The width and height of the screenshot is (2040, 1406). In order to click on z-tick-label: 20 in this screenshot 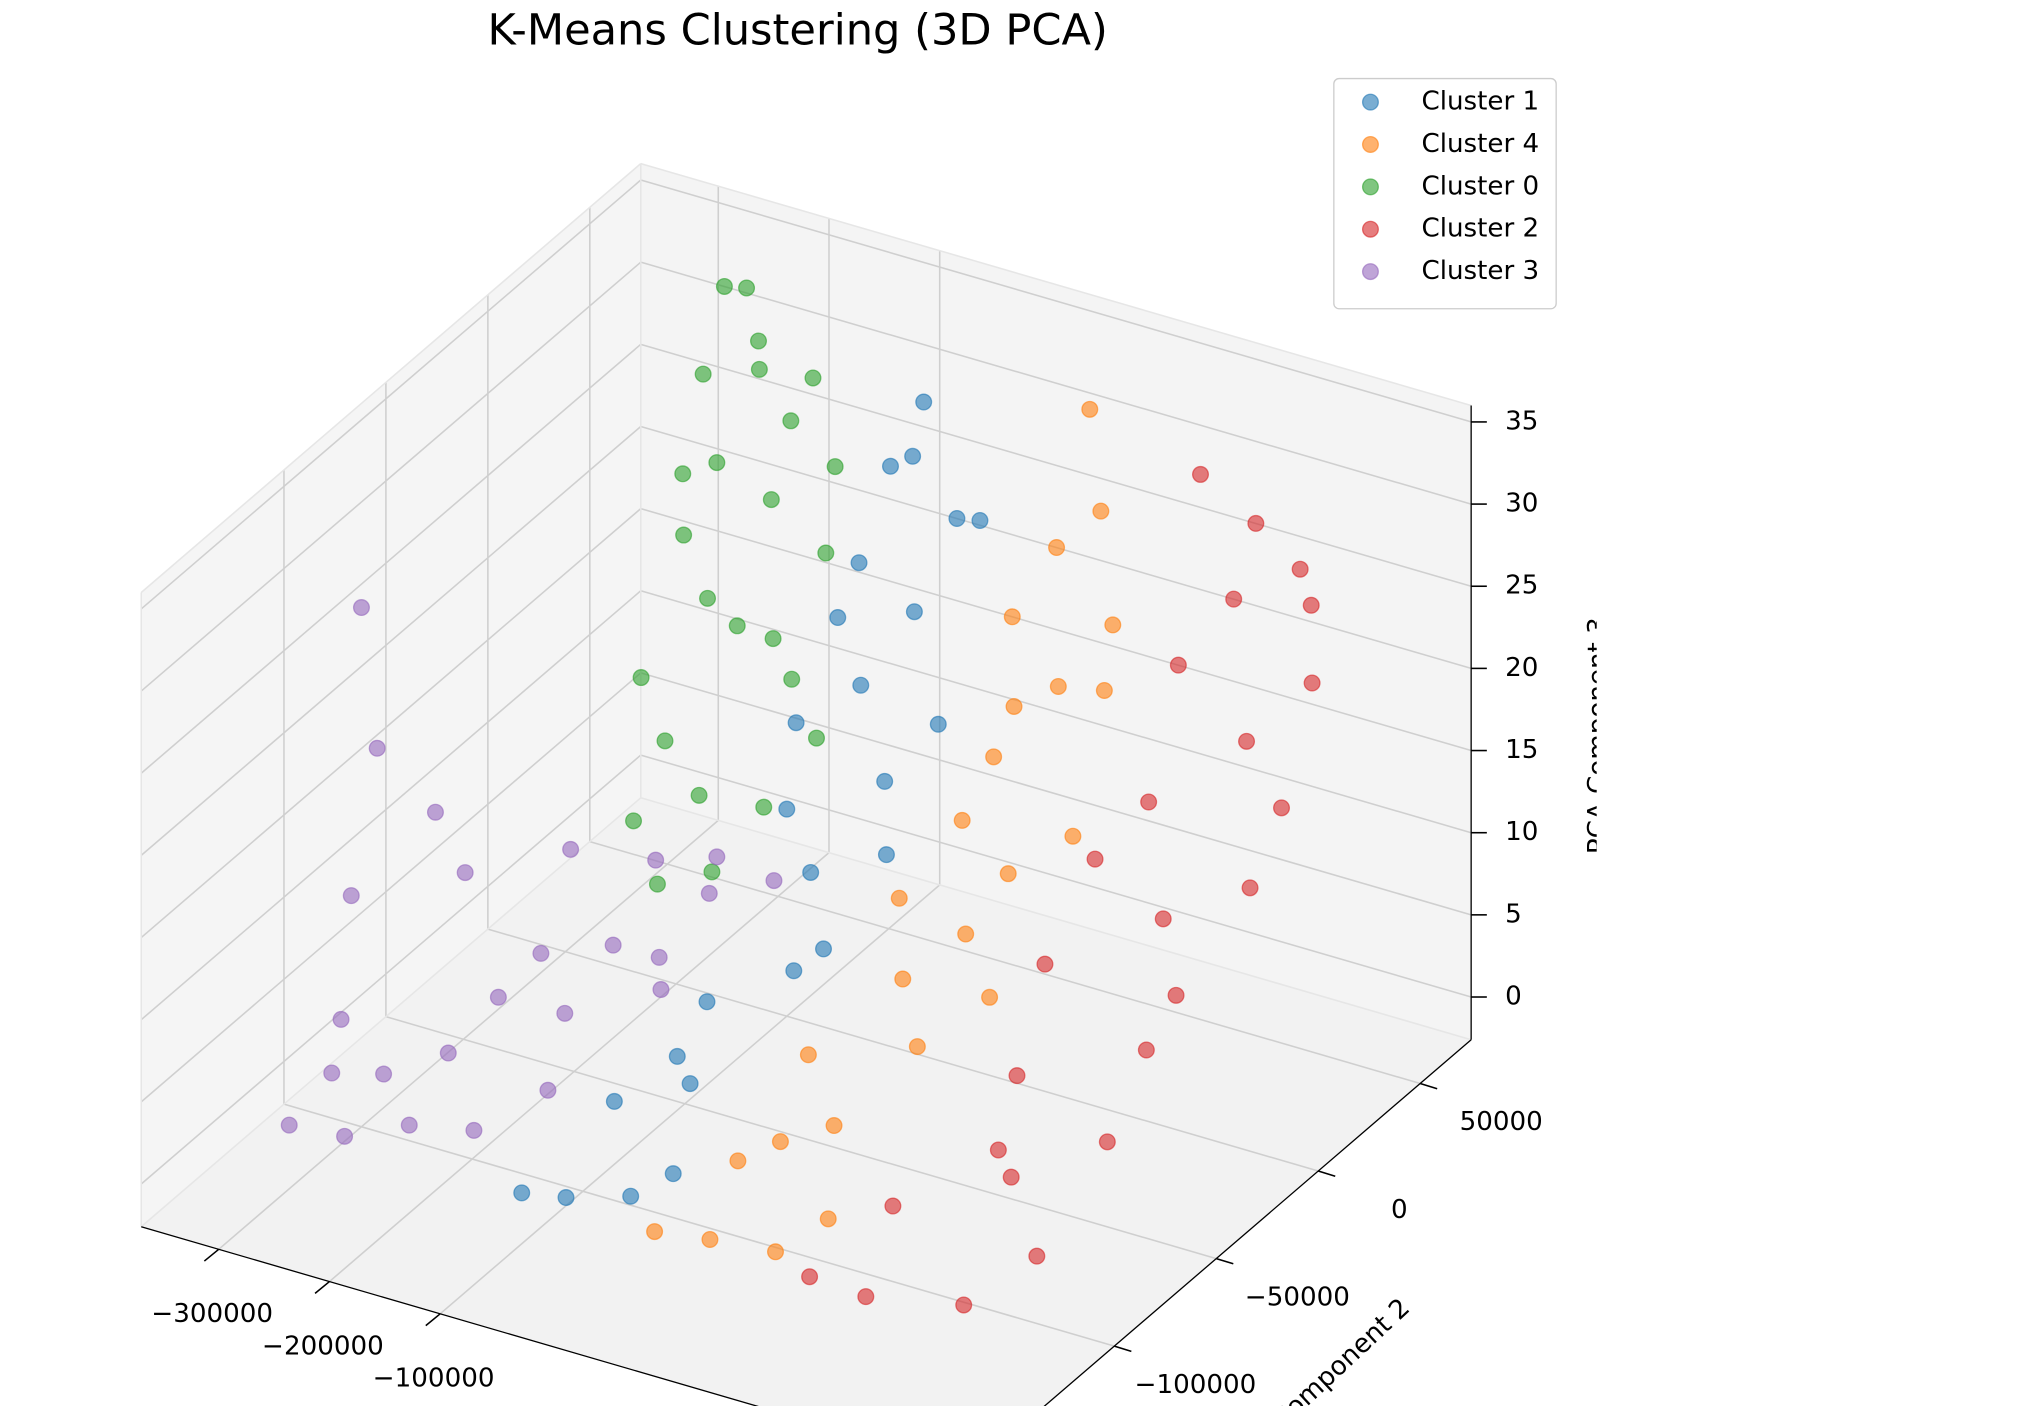, I will do `click(1521, 668)`.